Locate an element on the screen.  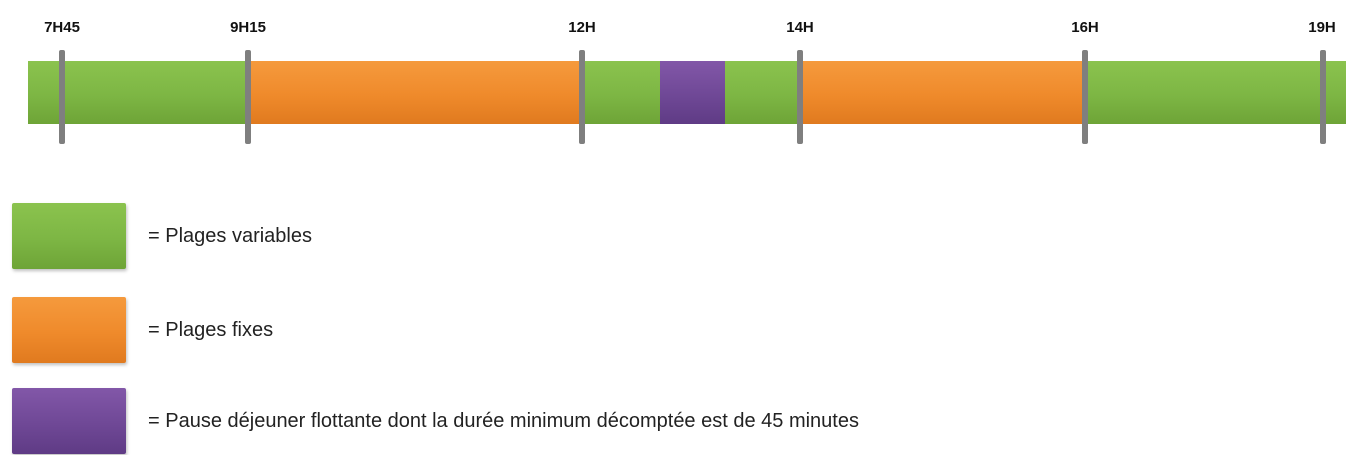
segment-lunch-pause is located at coordinates (692, 92).